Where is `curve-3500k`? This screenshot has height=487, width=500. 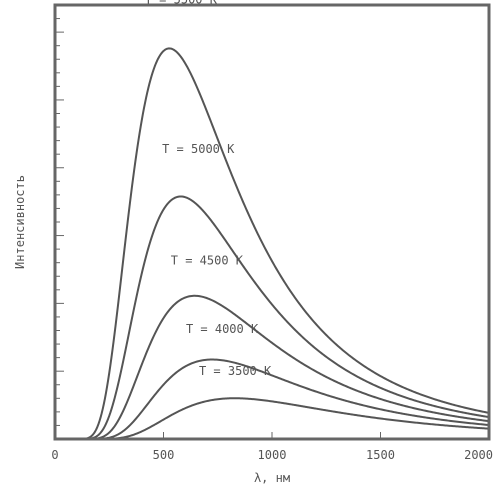 curve-3500k is located at coordinates (286, 418).